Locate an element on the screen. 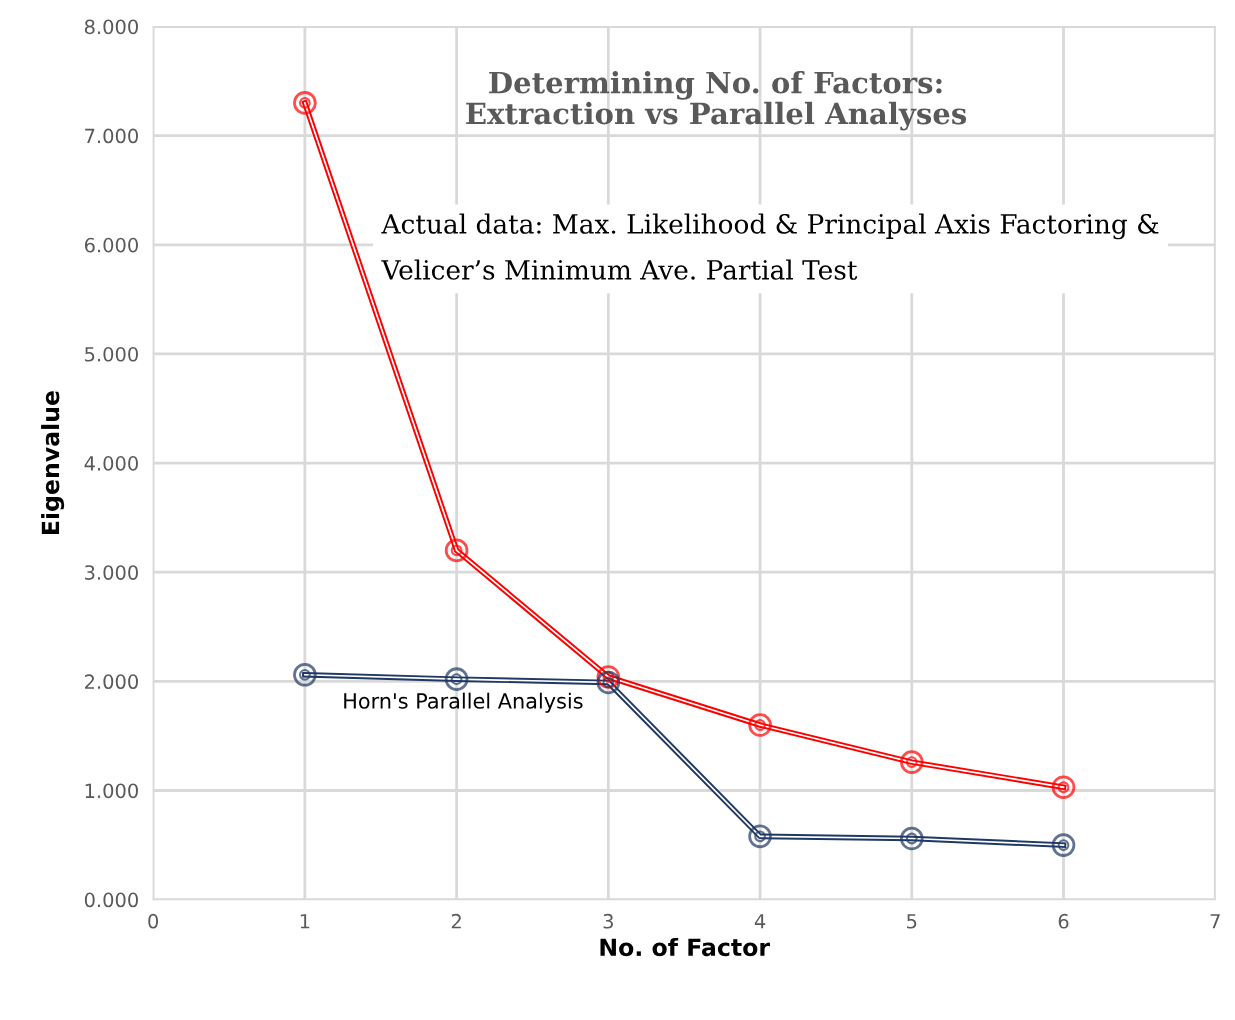 The image size is (1235, 1020). x-tick-label: 6 is located at coordinates (1063, 921).